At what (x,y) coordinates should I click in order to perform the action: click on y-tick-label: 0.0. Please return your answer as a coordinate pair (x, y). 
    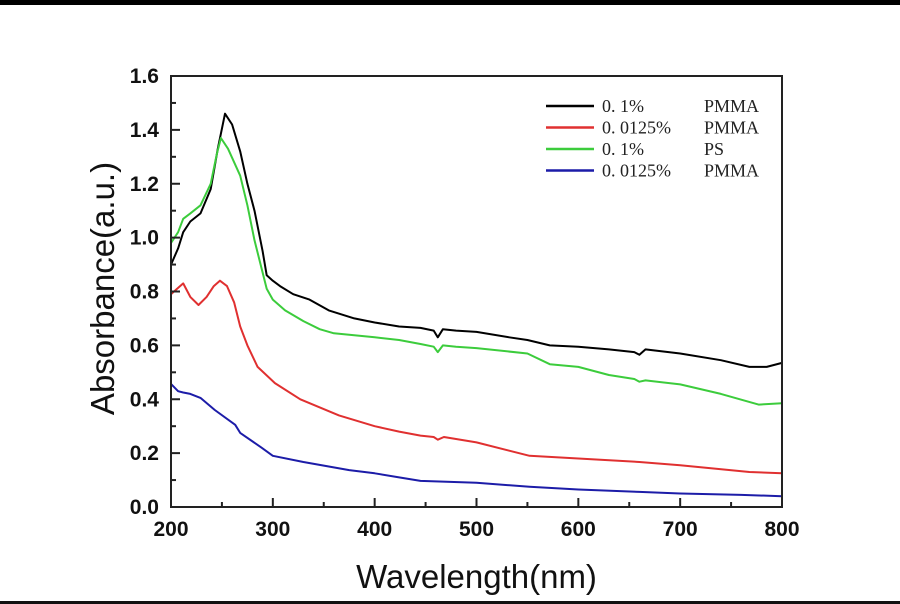
    Looking at the image, I should click on (144, 507).